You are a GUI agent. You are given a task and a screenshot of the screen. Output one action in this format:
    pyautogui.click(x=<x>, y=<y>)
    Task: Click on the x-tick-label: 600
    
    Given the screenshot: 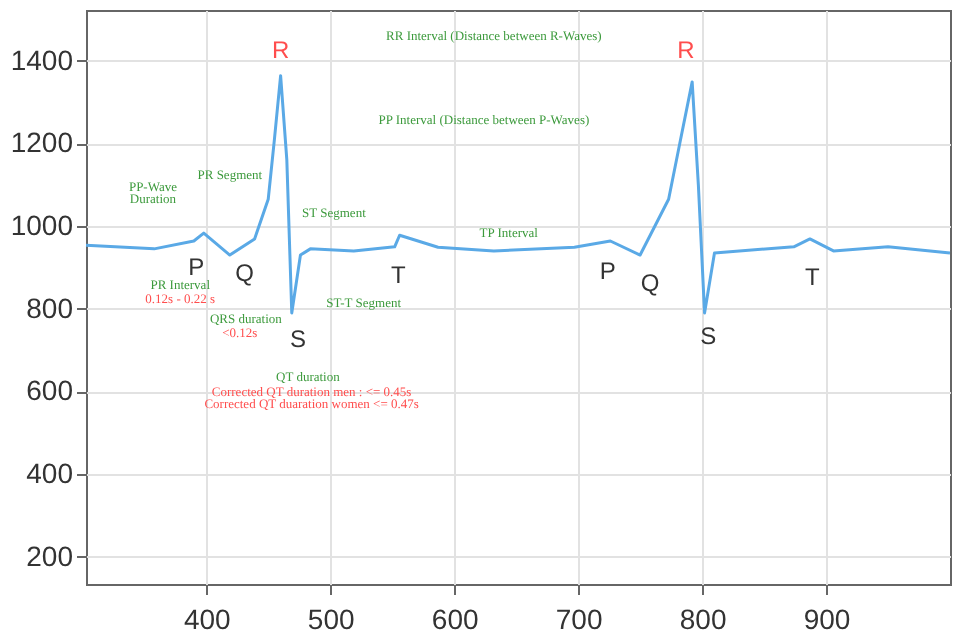 What is the action you would take?
    pyautogui.click(x=455, y=619)
    